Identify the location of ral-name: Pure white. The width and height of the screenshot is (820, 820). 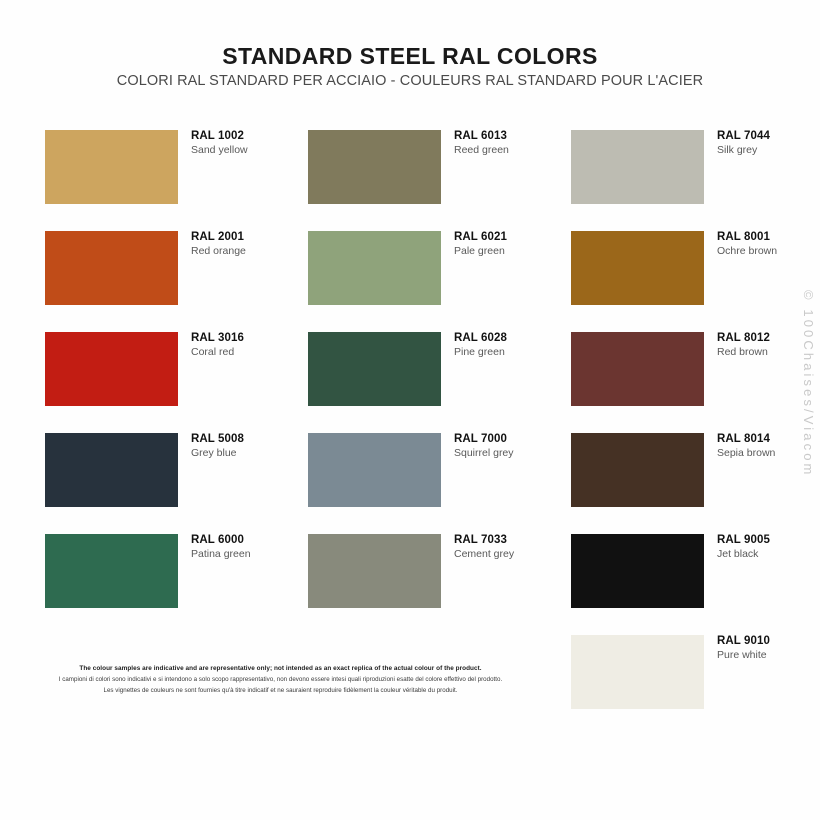
(742, 655).